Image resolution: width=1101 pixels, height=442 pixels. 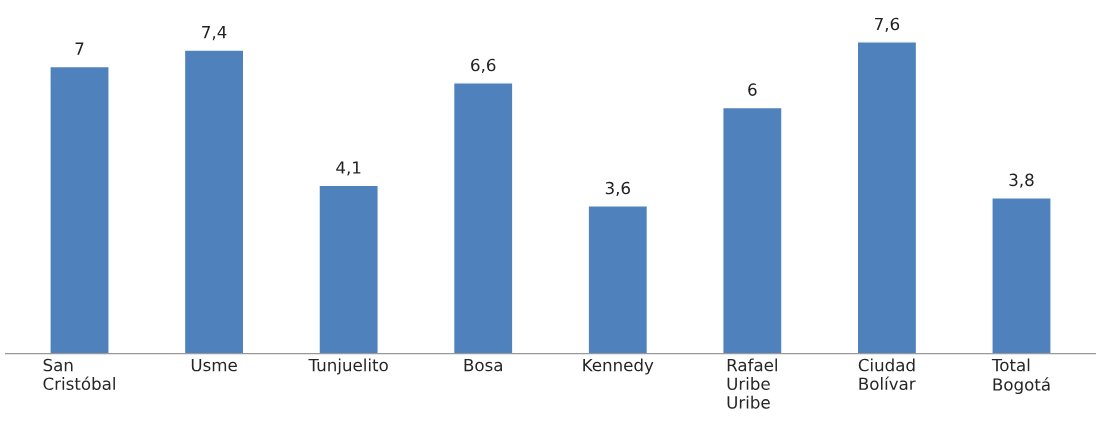 I want to click on x-tick-label: Total Bogotá, so click(x=1020, y=376).